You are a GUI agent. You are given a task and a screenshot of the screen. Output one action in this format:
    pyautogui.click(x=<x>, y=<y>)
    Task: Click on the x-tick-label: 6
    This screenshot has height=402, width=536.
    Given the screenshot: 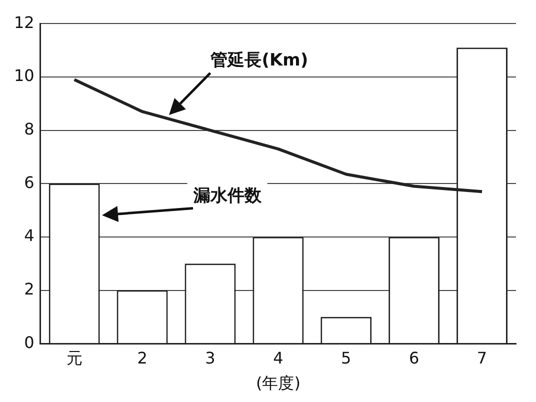 What is the action you would take?
    pyautogui.click(x=414, y=358)
    